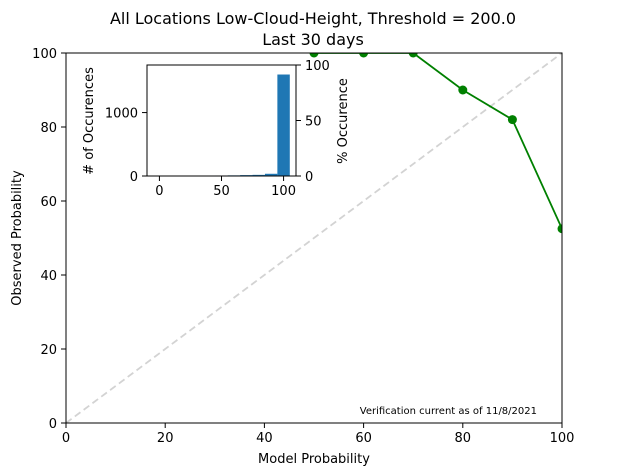  What do you see at coordinates (126, 146) in the screenshot?
I see `inset-y-ticks: 0 1000` at bounding box center [126, 146].